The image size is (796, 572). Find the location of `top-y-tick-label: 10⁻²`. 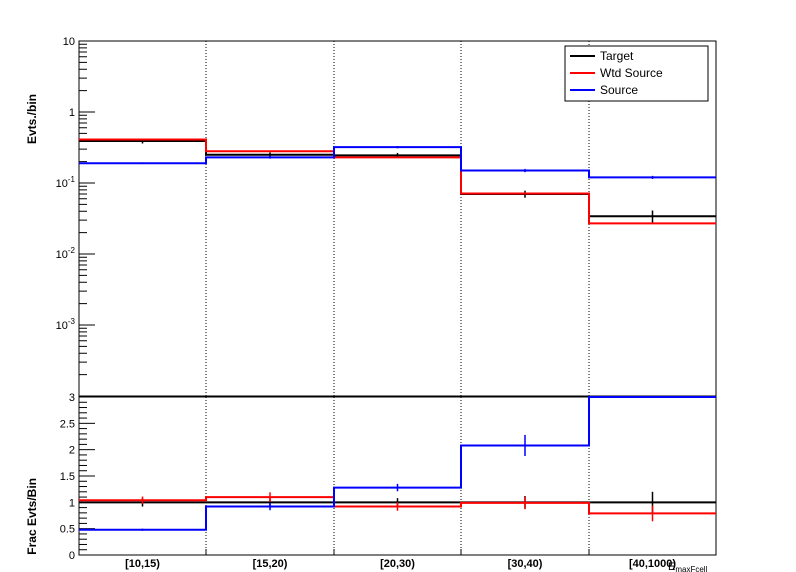

top-y-tick-label: 10⁻² is located at coordinates (66, 253).